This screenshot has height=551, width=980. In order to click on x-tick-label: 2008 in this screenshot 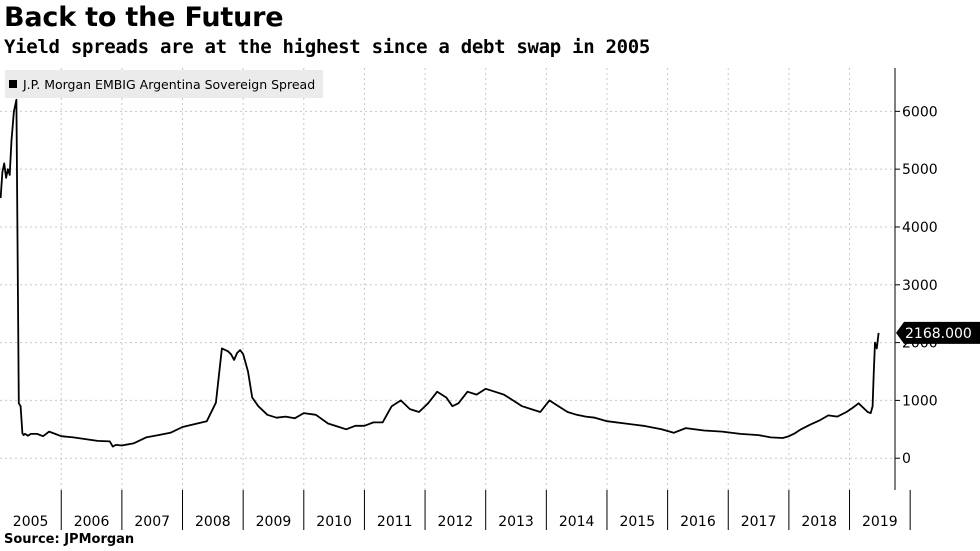, I will do `click(213, 522)`.